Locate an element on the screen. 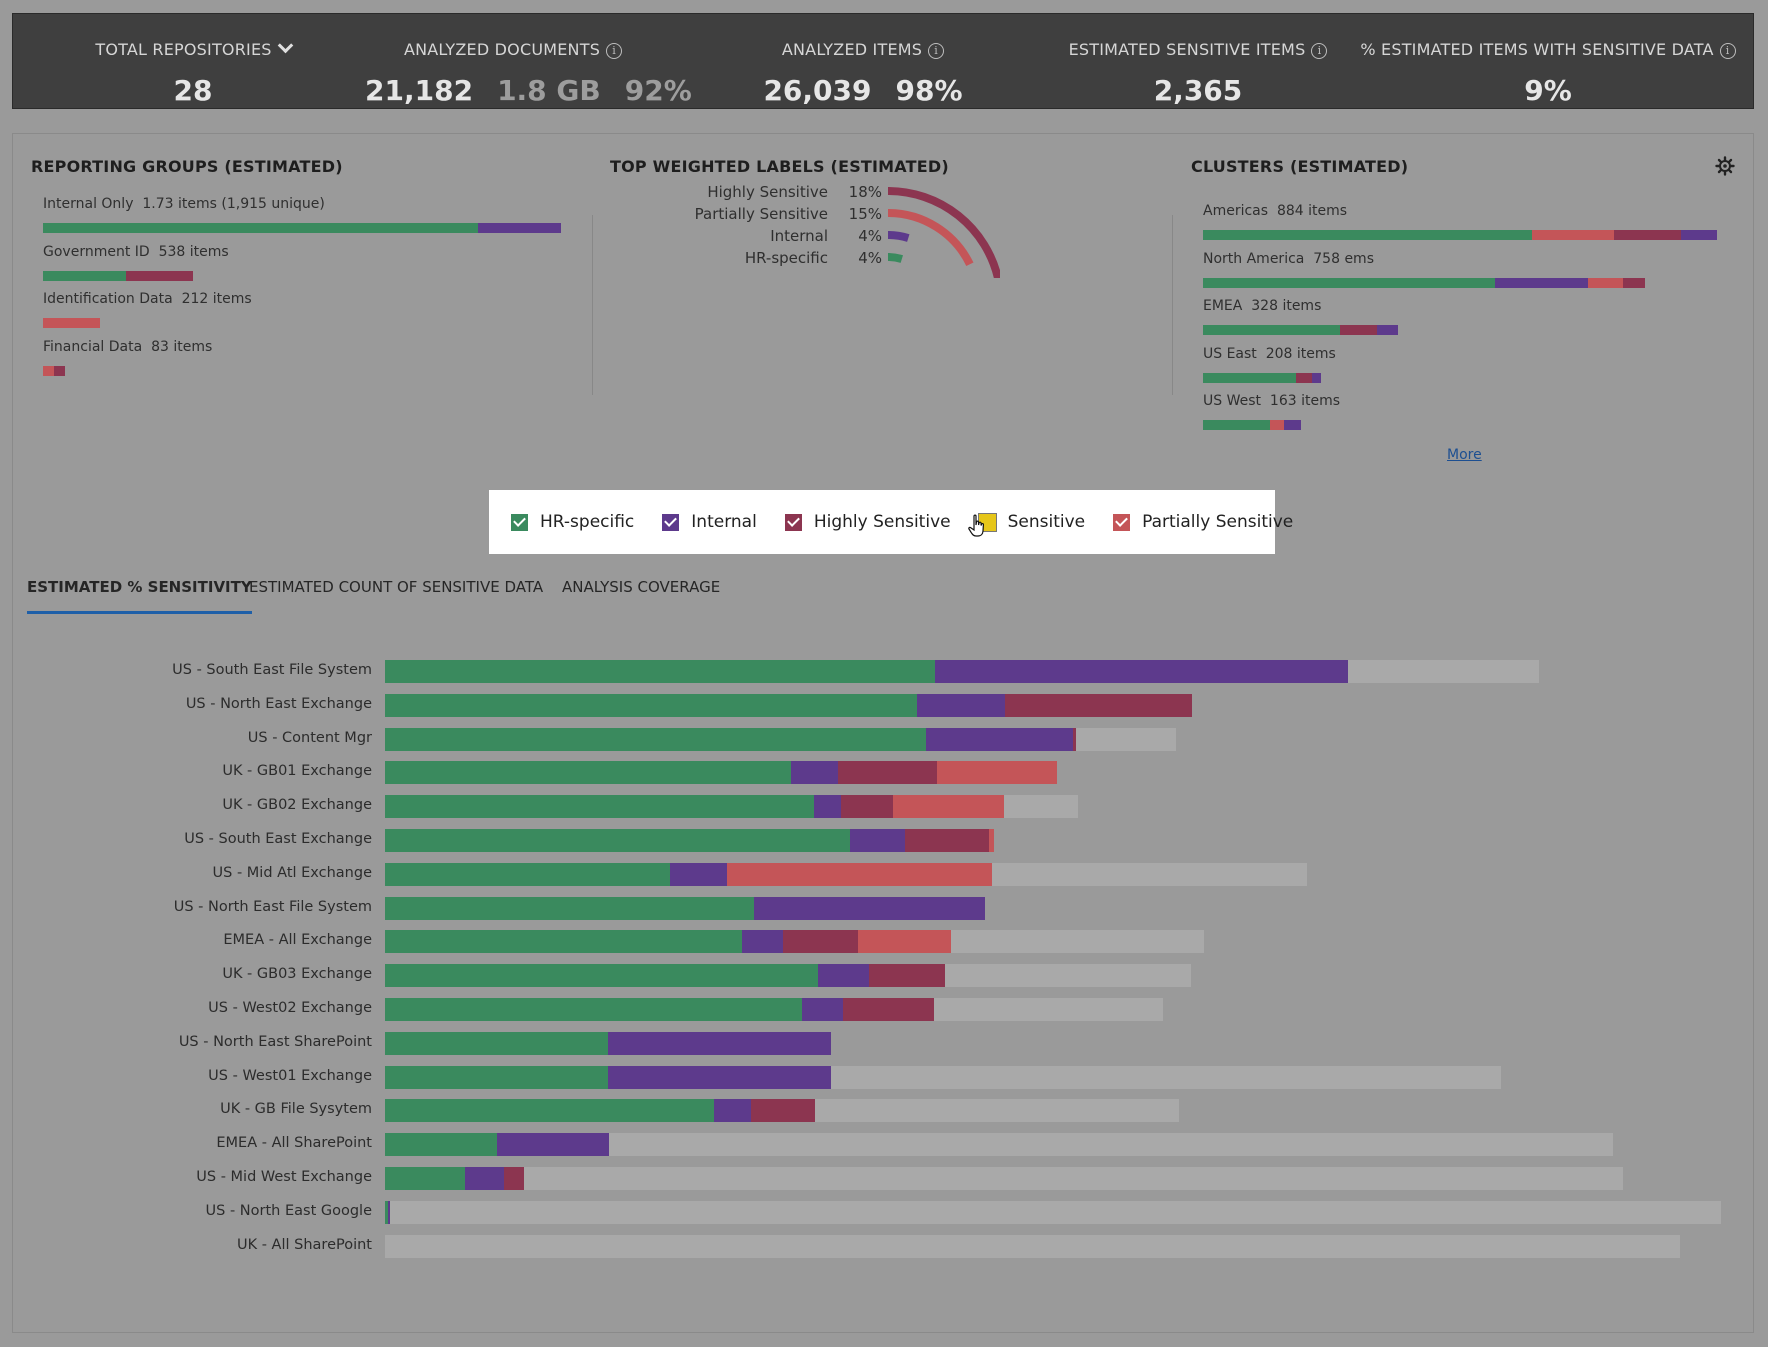 The height and width of the screenshot is (1347, 1768). more-link: More is located at coordinates (1464, 455).